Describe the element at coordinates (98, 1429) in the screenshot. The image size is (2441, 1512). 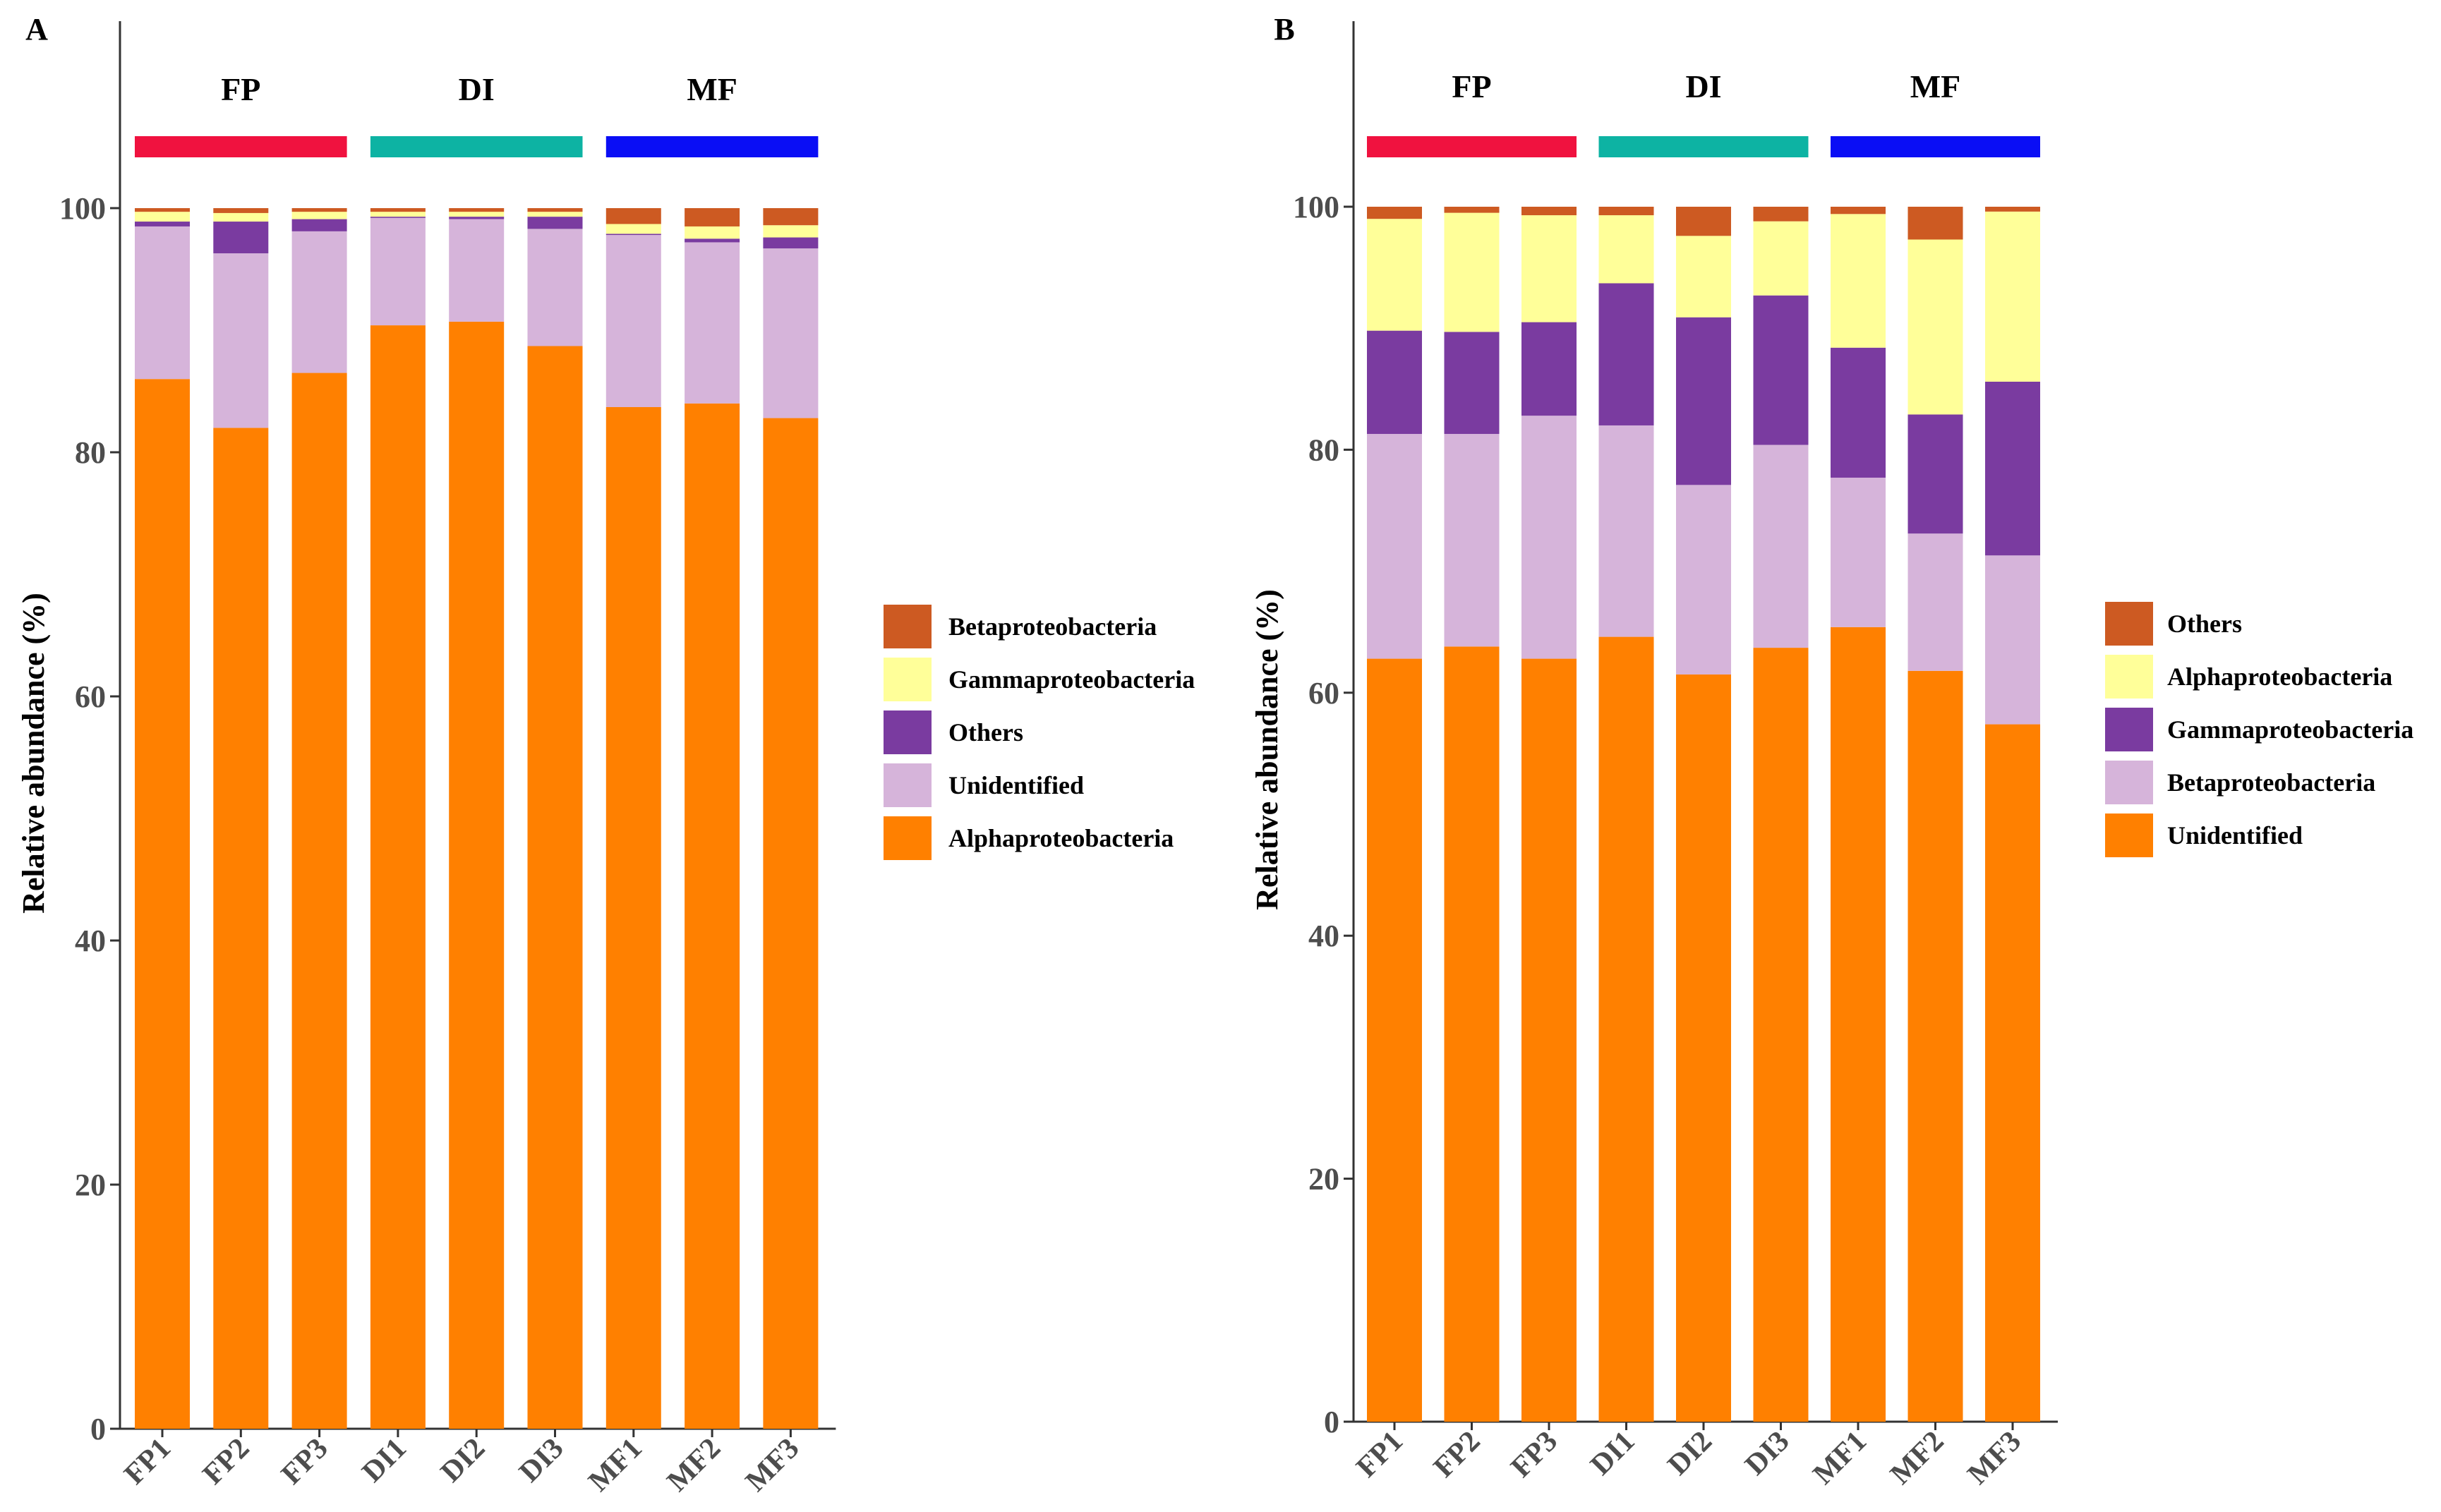
I see `y-tick-label: 0` at that location.